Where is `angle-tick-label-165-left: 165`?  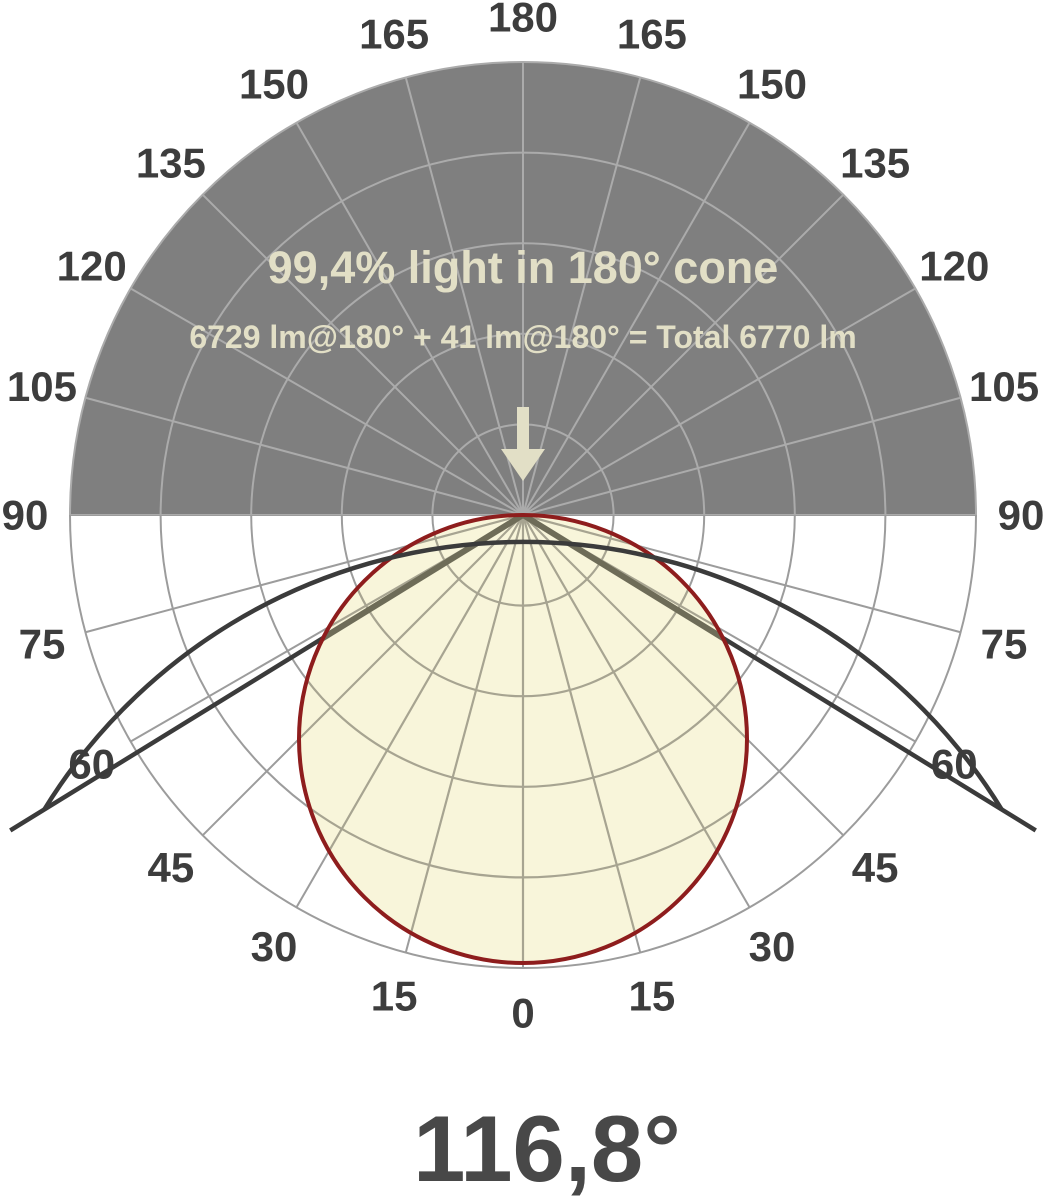
angle-tick-label-165-left: 165 is located at coordinates (394, 34).